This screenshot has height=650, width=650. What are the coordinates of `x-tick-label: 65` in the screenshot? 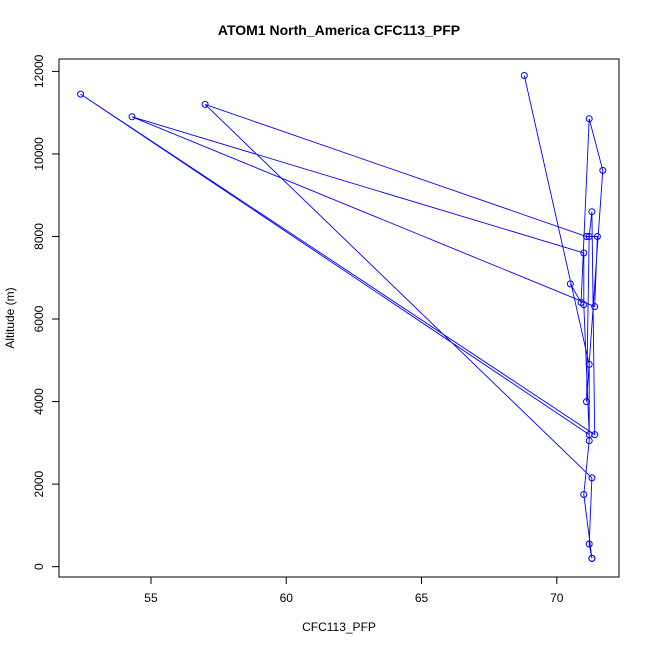 It's located at (422, 598).